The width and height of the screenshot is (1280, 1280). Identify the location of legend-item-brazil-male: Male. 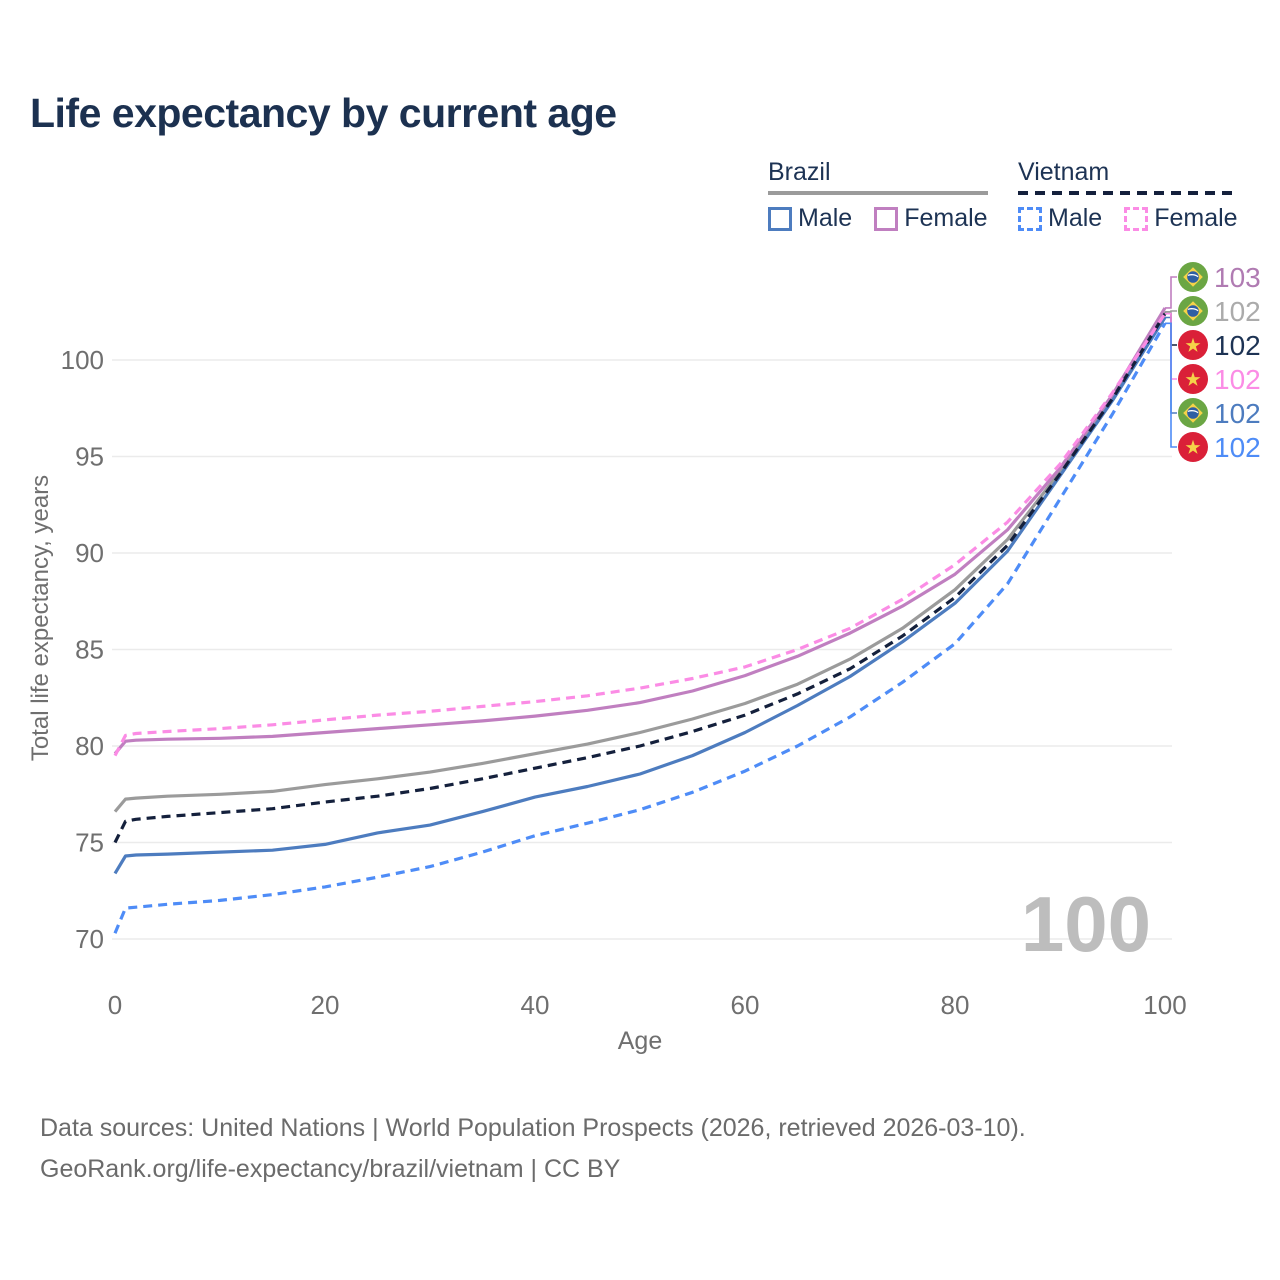
(810, 218).